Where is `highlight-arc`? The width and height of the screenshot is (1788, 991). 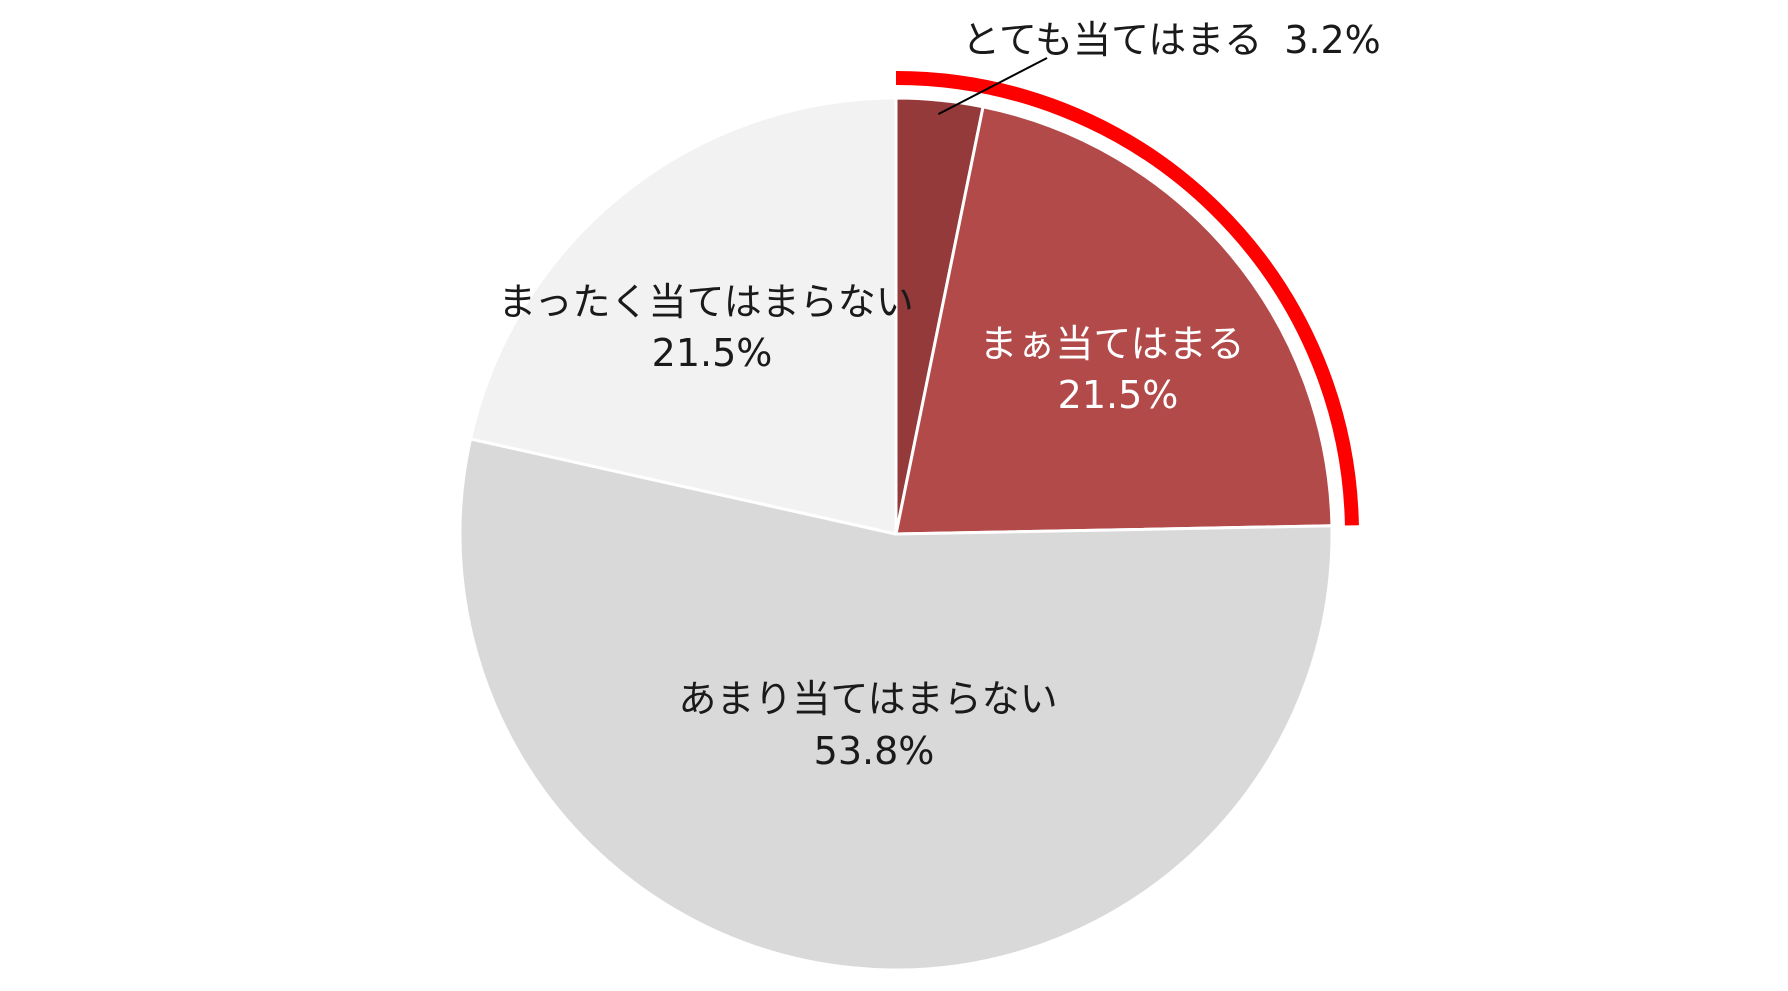
highlight-arc is located at coordinates (1127, 298).